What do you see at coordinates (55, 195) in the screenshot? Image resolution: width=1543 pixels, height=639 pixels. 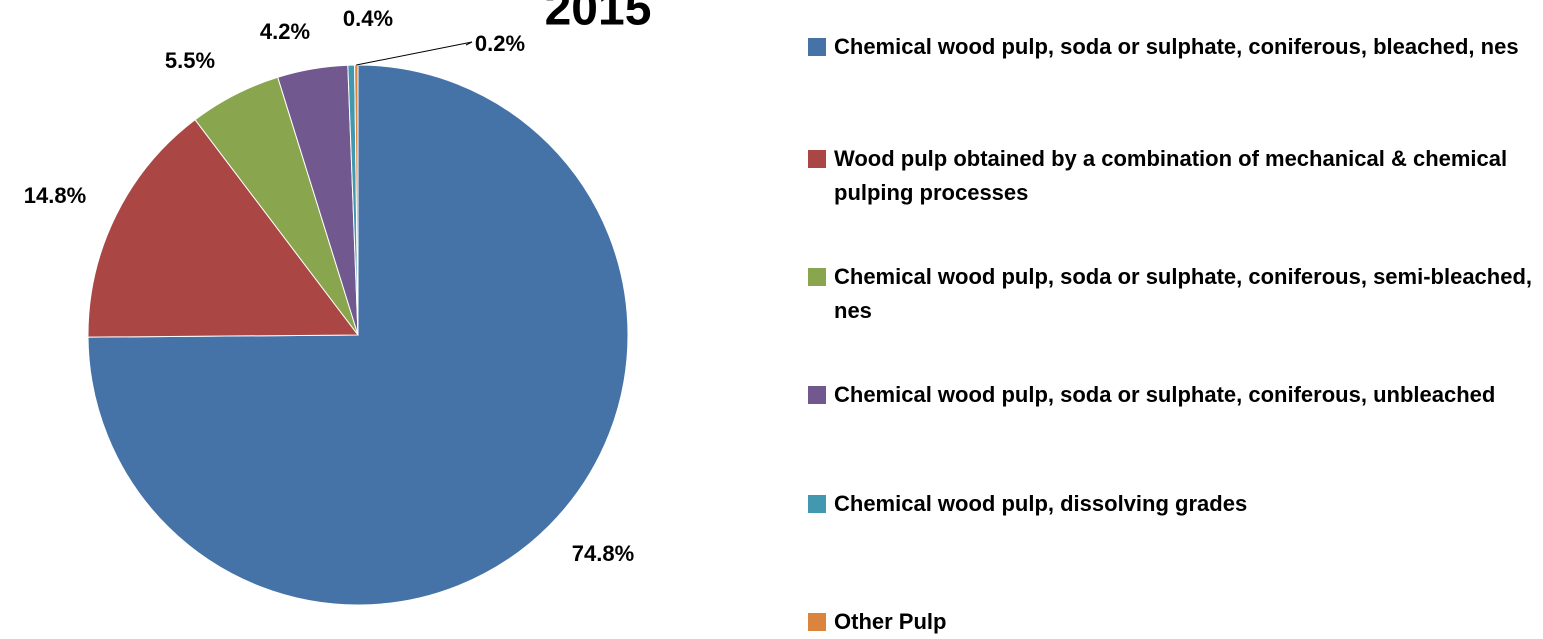 I see `data-label: 14.8%` at bounding box center [55, 195].